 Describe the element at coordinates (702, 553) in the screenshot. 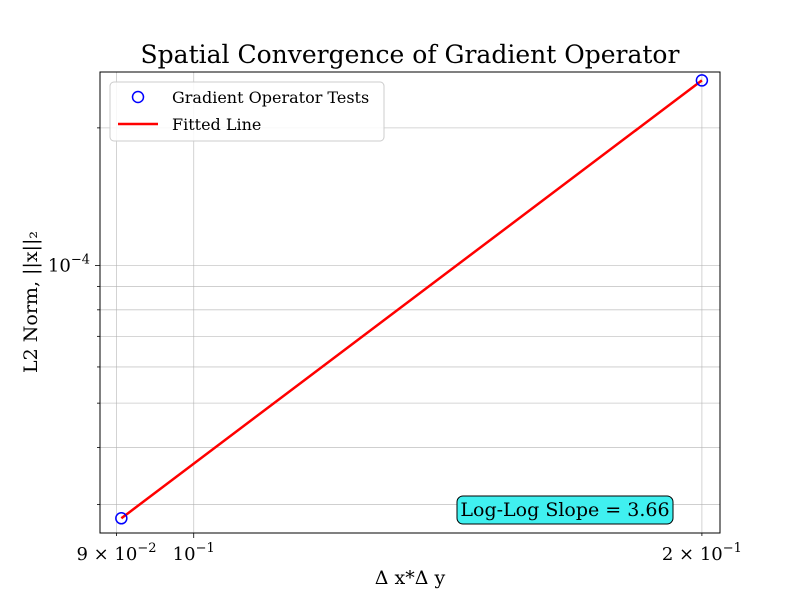

I see `x-tick-label: 2 × 10⁻¹` at that location.